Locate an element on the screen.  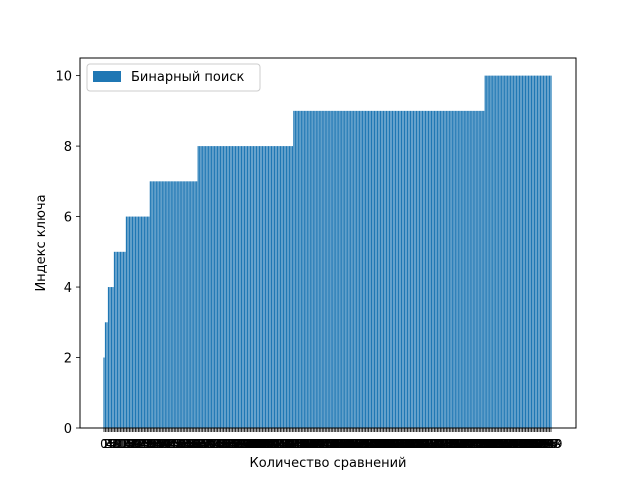
x-tick-label: 116 is located at coordinates (277, 444).